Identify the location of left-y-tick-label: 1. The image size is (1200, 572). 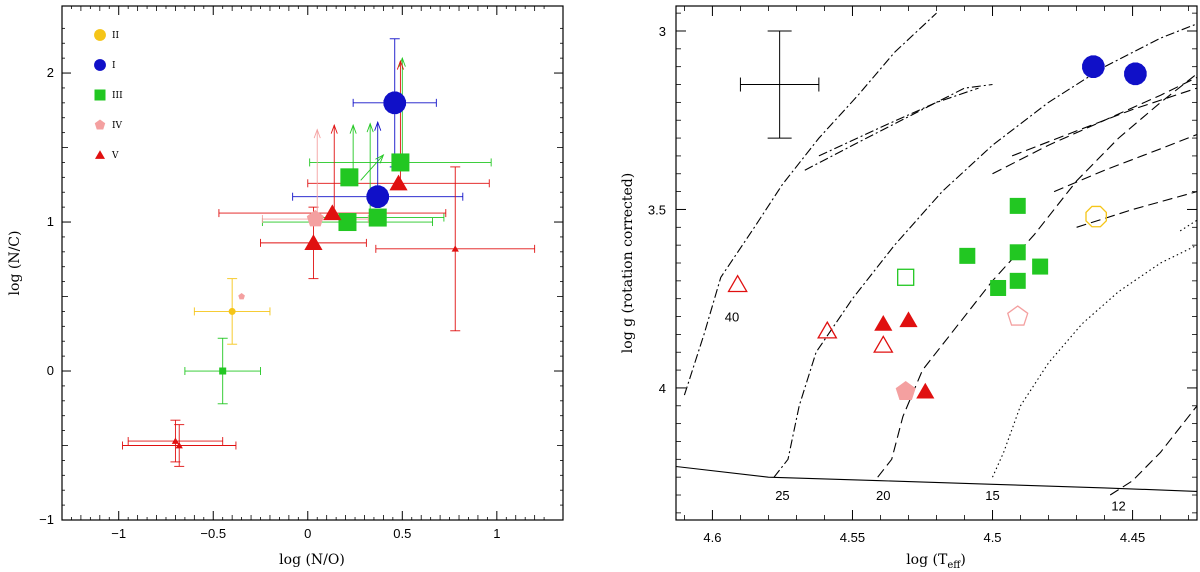
(50, 221).